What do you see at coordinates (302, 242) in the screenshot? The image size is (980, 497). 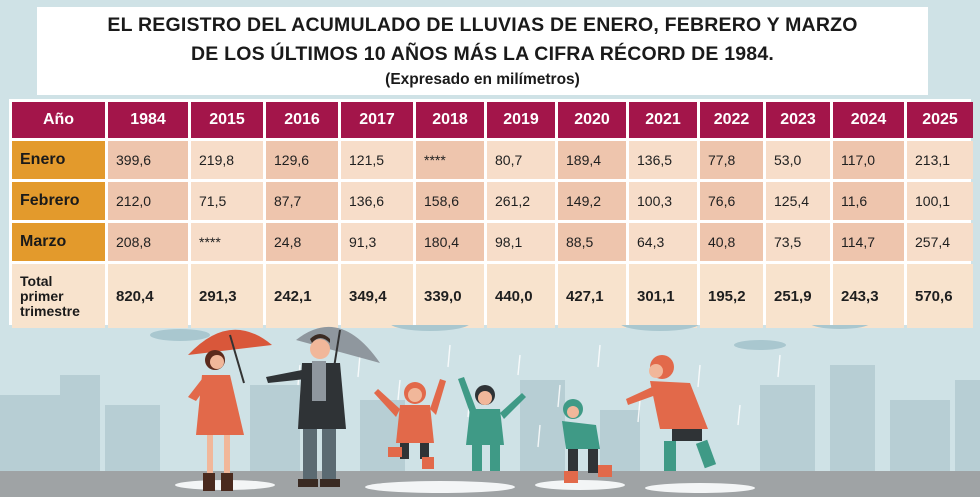 I see `table-cell: 24,8` at bounding box center [302, 242].